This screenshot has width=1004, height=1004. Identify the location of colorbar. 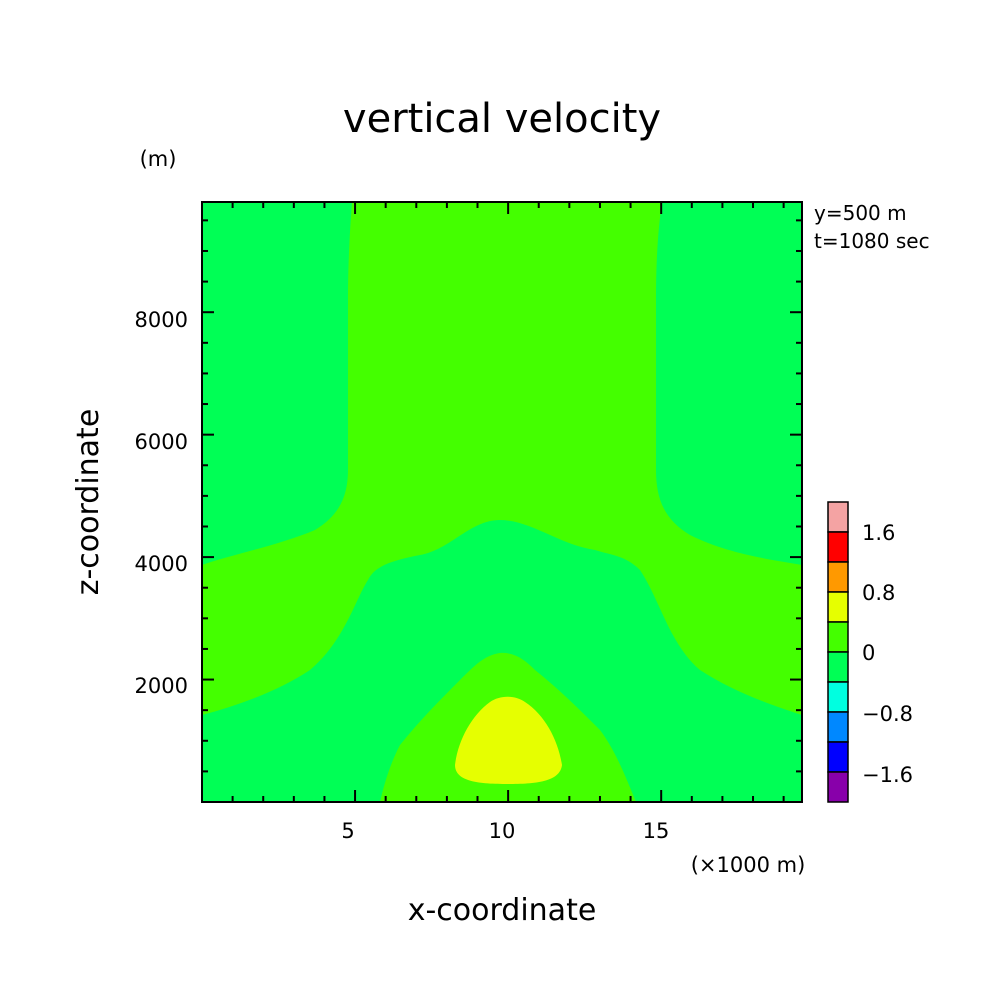
(838, 652).